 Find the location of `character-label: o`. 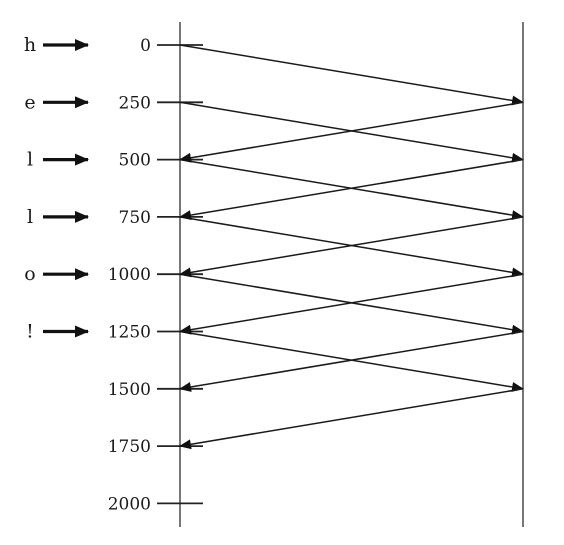

character-label: o is located at coordinates (29, 274).